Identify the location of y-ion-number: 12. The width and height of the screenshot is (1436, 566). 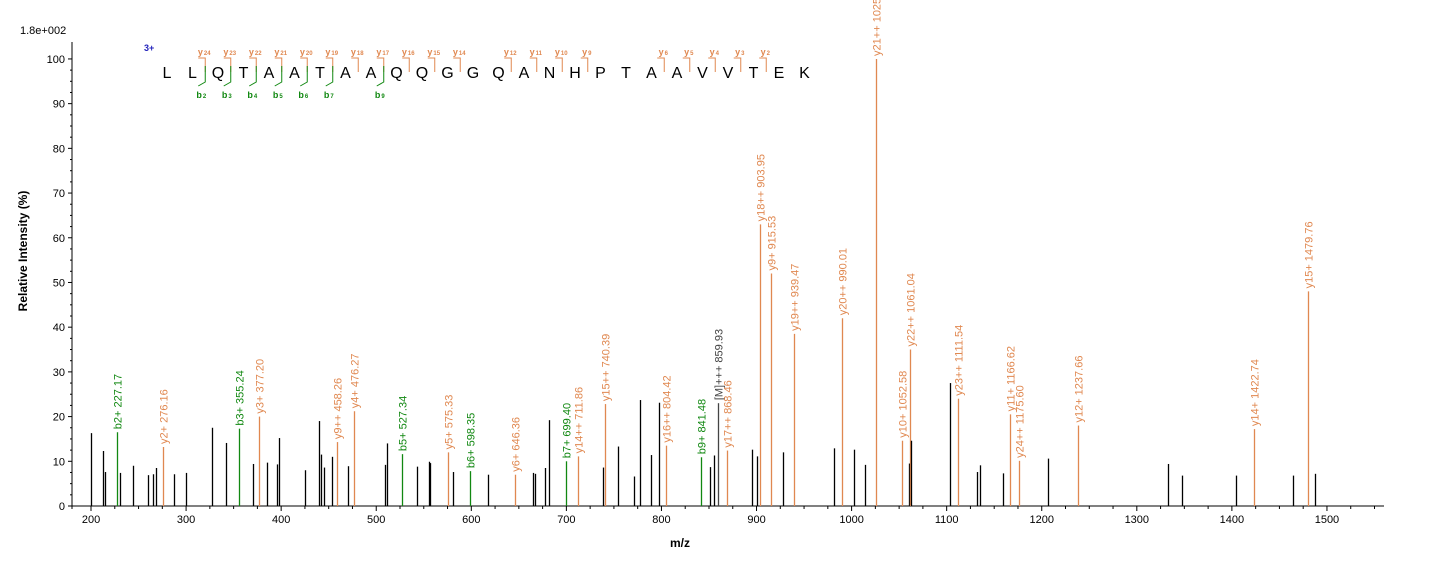
(513, 54).